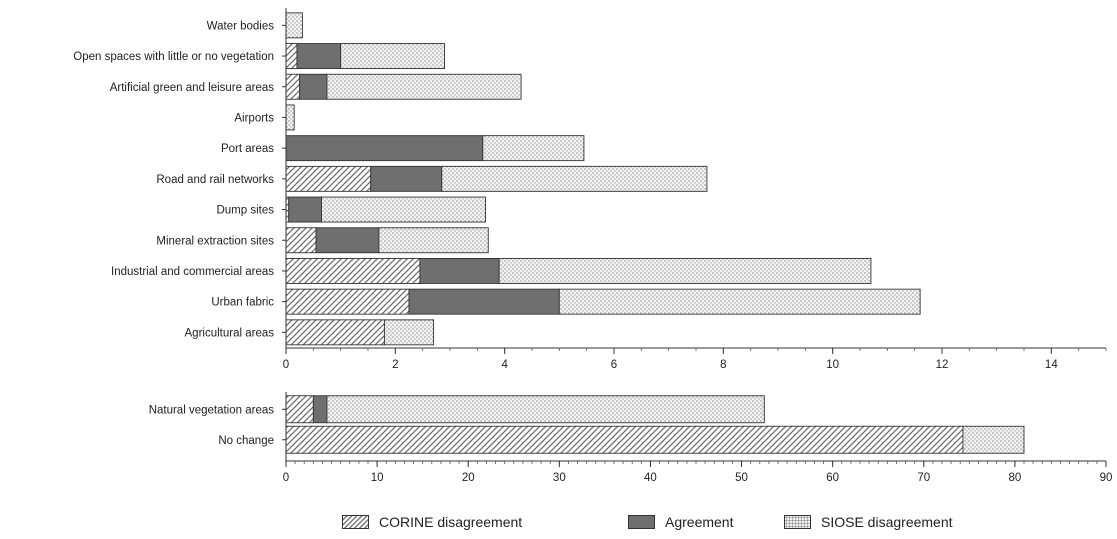  I want to click on bar-open-spaces-with-little-or-no-vegetation-corine, so click(291, 56).